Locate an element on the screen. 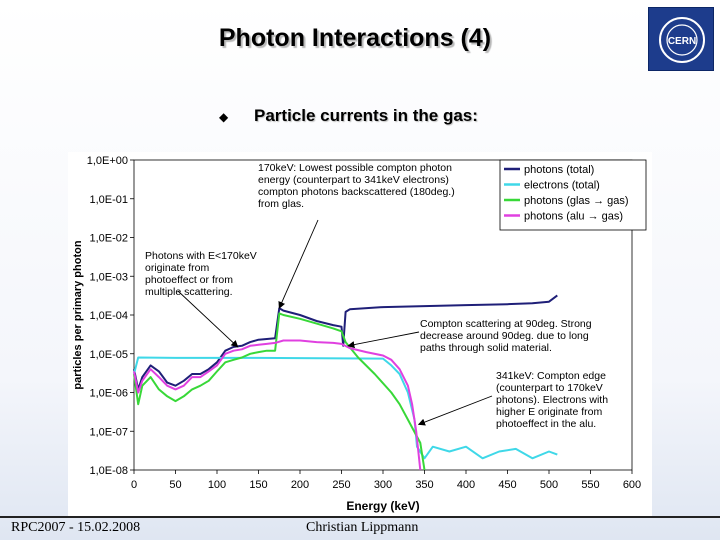  annotation-text-line: Compton scattering at 90deg. Strong is located at coordinates (506, 324).